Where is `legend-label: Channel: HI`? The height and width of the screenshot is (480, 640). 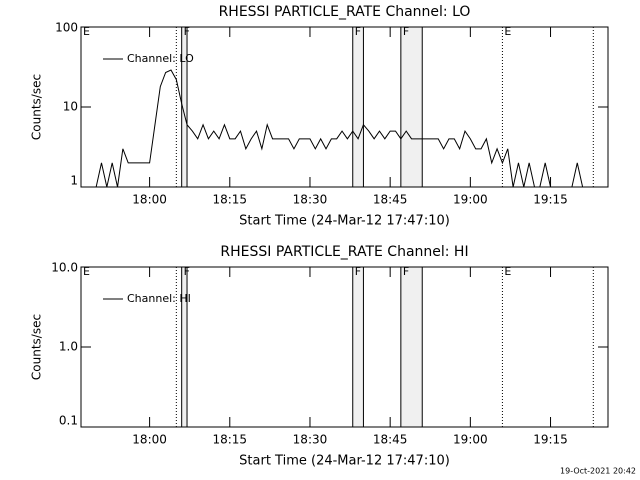
legend-label: Channel: HI is located at coordinates (159, 298).